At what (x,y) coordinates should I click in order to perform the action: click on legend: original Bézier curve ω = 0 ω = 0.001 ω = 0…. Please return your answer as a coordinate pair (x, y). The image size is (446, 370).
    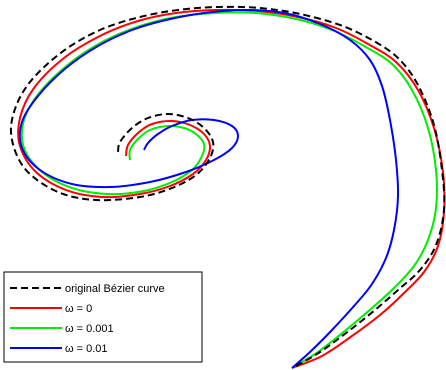
    Looking at the image, I should click on (103, 317).